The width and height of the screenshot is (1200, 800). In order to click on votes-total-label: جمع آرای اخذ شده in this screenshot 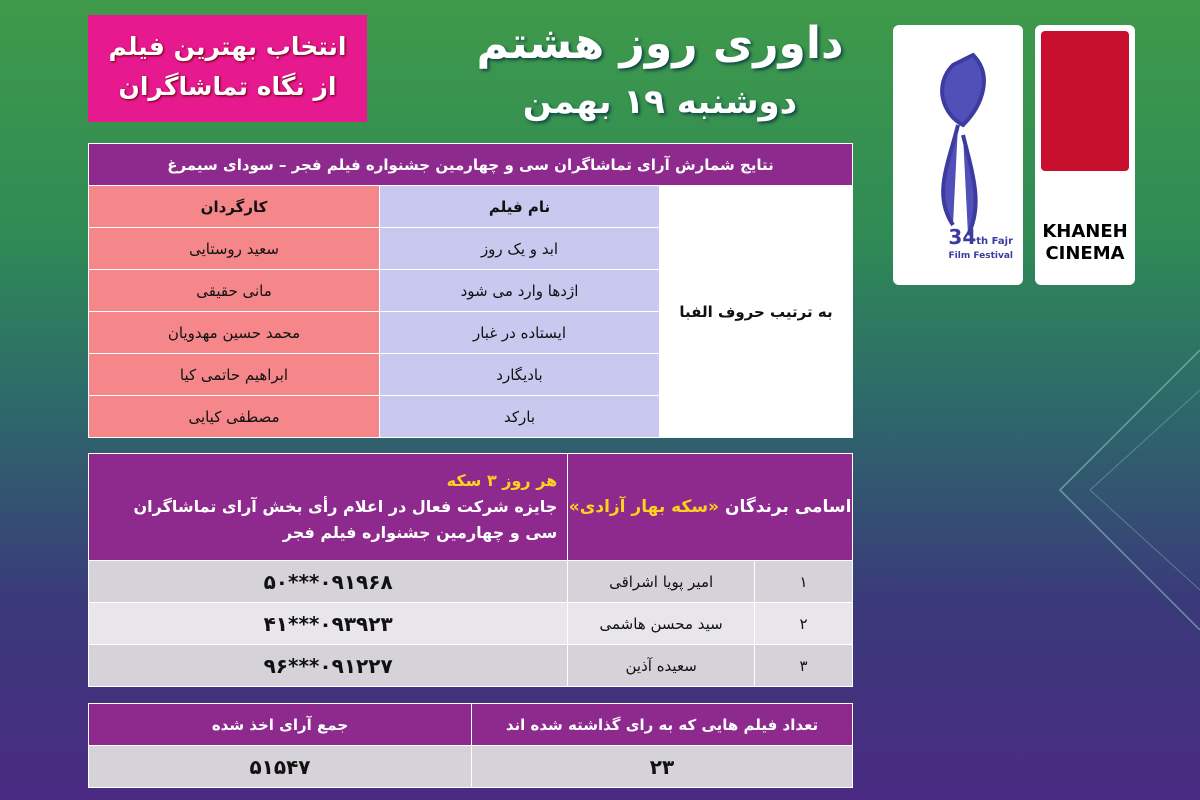, I will do `click(280, 724)`.